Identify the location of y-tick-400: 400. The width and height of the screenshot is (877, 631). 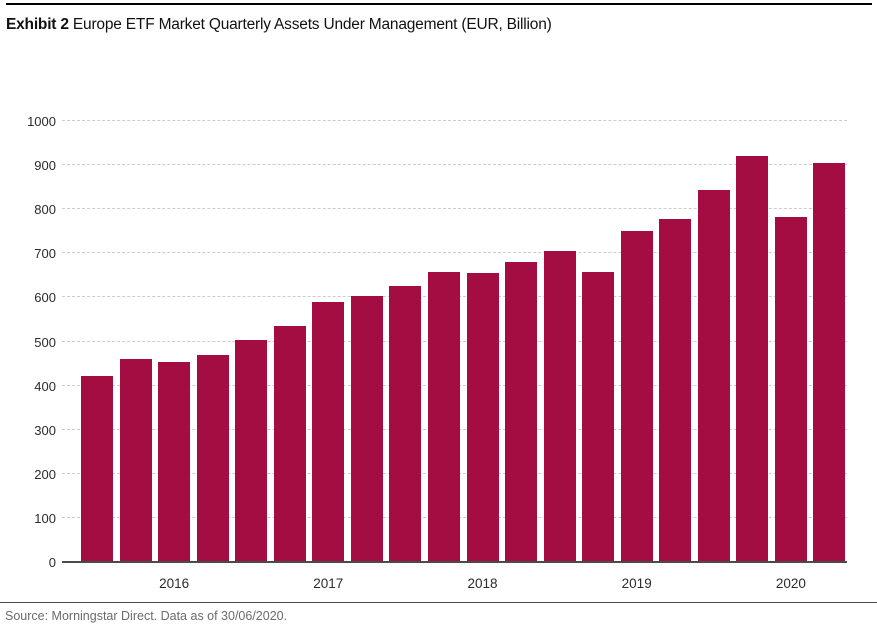
(45, 386).